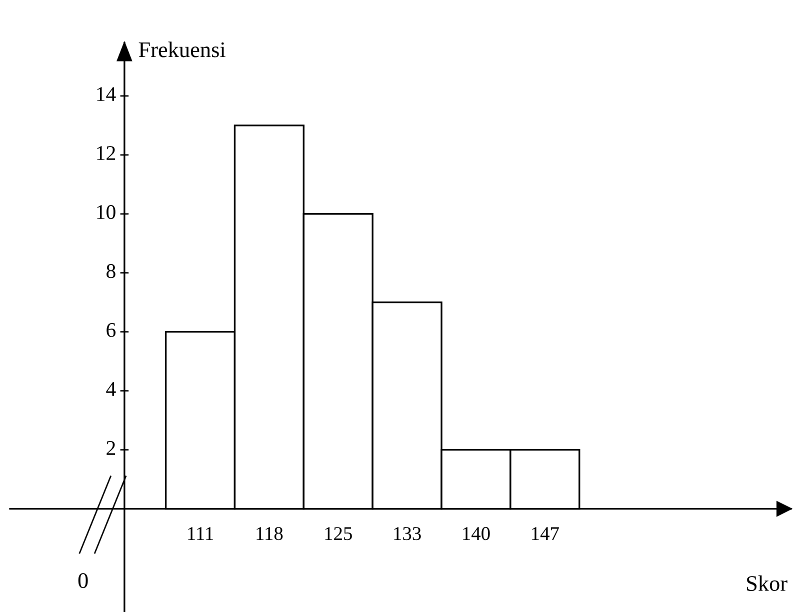 This screenshot has width=801, height=612. I want to click on x-tick-label: 133, so click(407, 533).